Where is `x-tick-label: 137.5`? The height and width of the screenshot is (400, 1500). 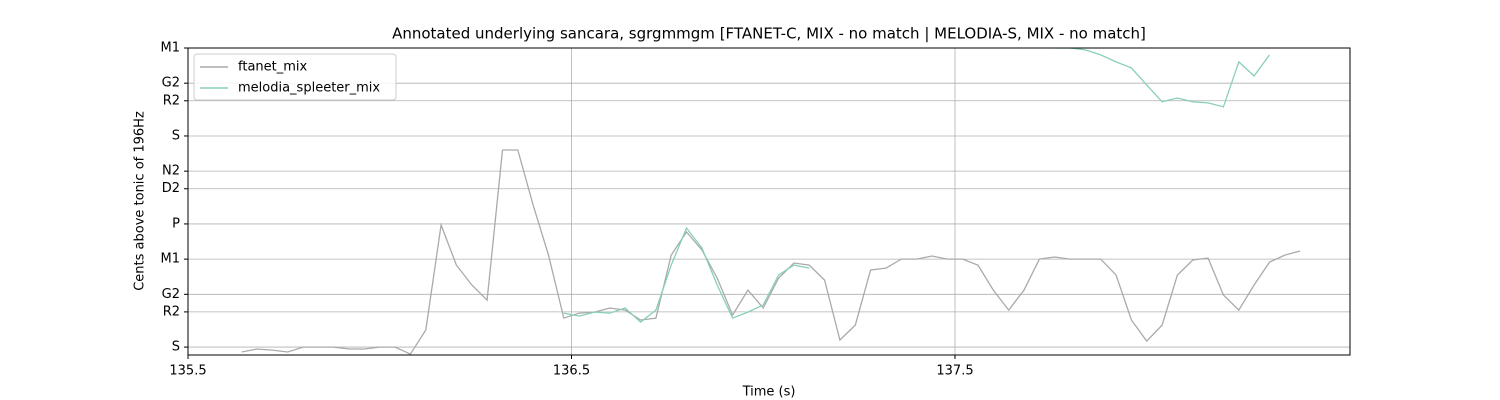
x-tick-label: 137.5 is located at coordinates (954, 371).